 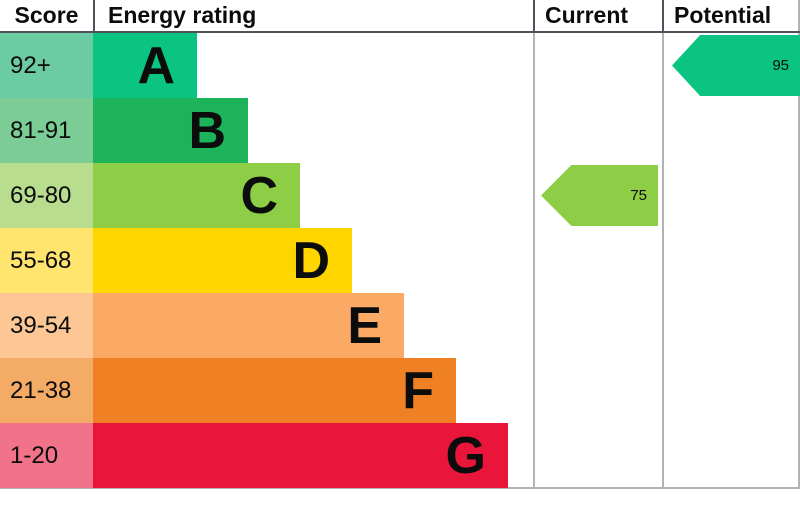 I want to click on band-row-f: 21-38 F, so click(x=400, y=390).